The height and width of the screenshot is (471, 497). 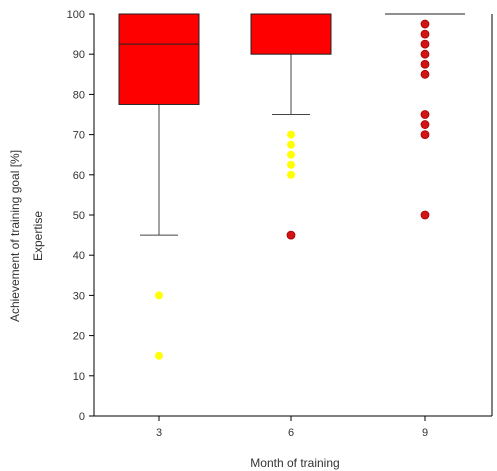 What do you see at coordinates (15, 236) in the screenshot?
I see `y-axis-title: Achievement of training goal [%]` at bounding box center [15, 236].